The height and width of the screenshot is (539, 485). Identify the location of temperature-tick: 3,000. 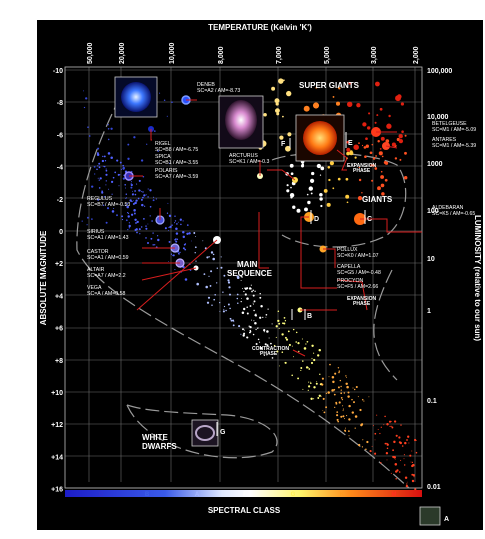
(374, 55).